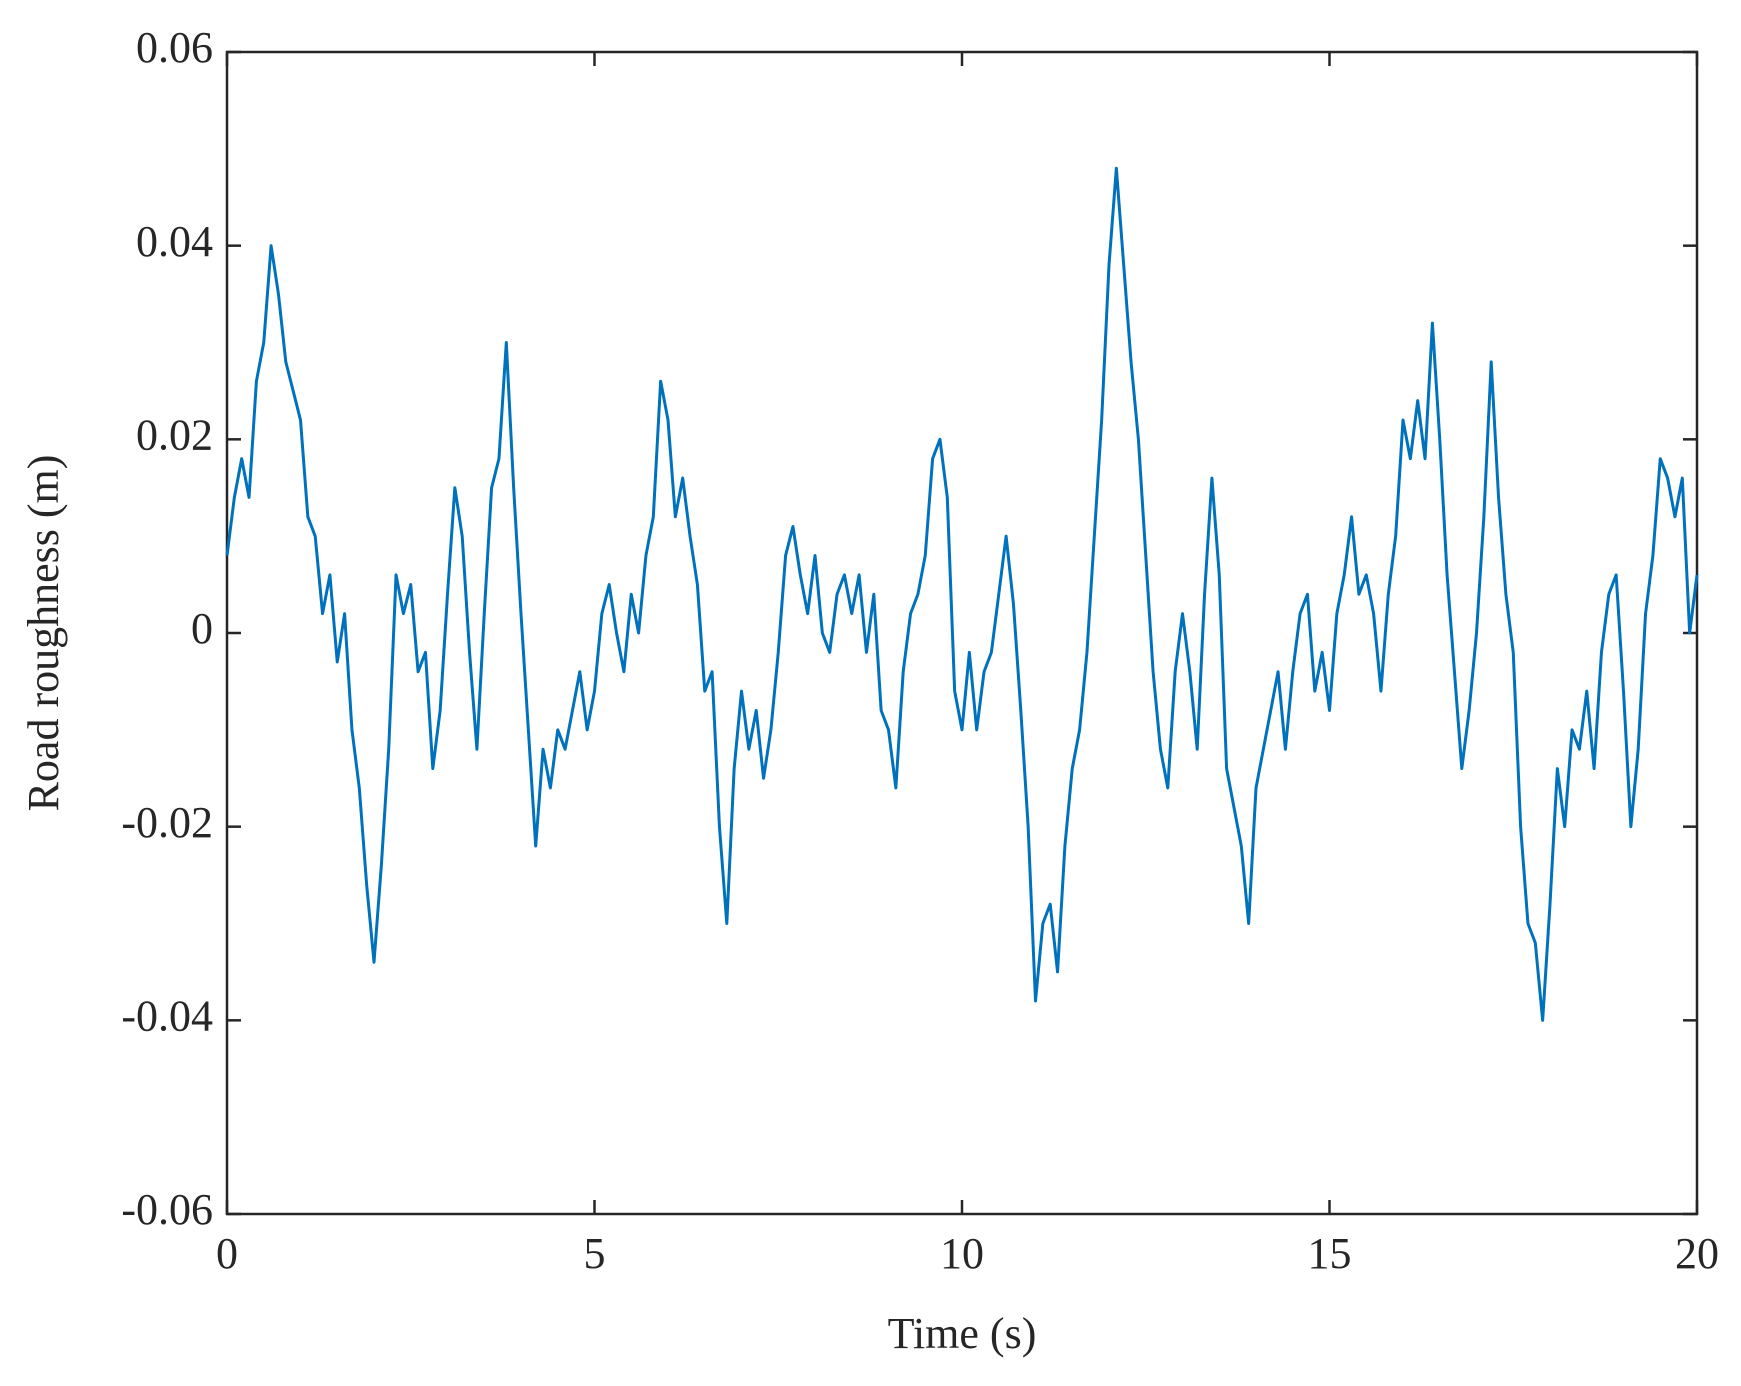 The image size is (1741, 1386). Describe the element at coordinates (43, 633) in the screenshot. I see `y-axis-label: Road roughness (m)` at that location.